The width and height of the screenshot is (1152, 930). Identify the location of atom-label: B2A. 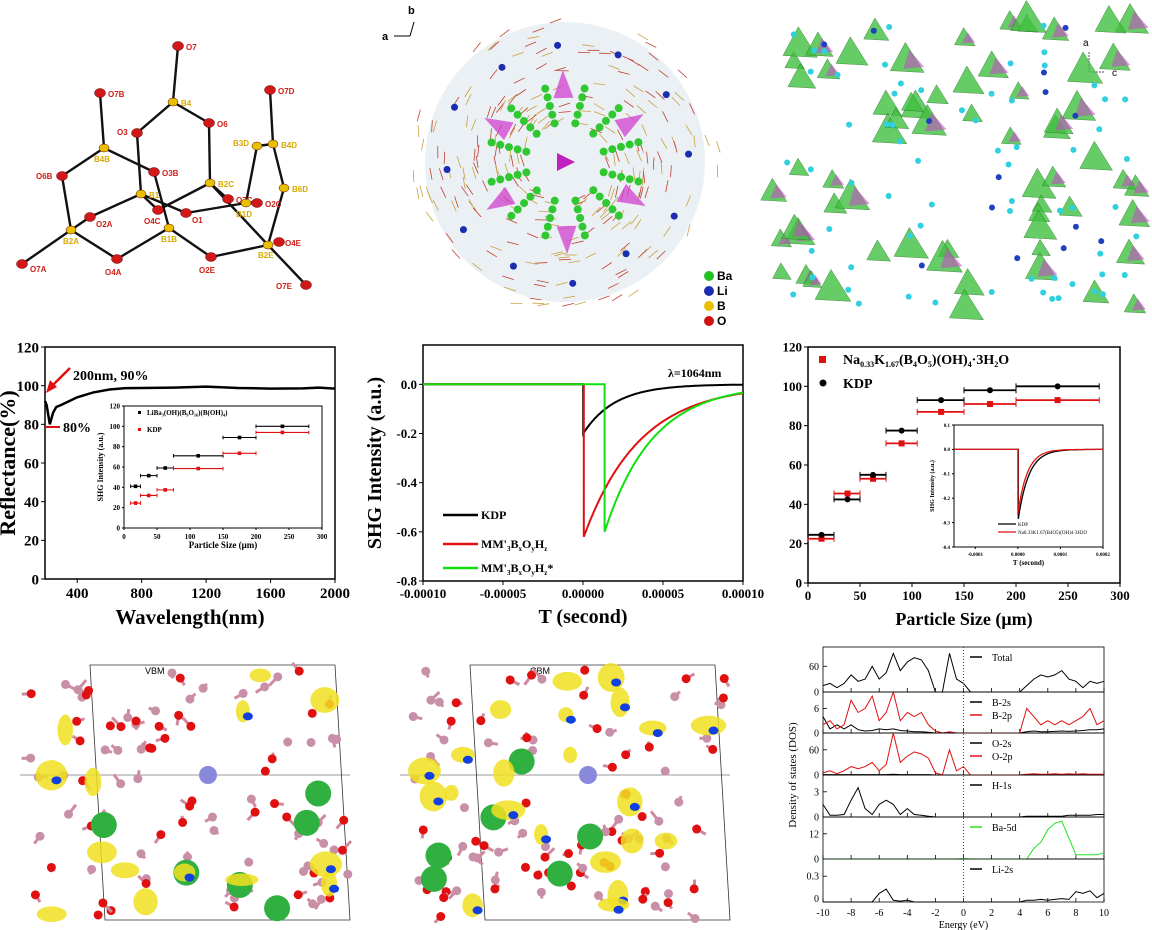
(71, 241).